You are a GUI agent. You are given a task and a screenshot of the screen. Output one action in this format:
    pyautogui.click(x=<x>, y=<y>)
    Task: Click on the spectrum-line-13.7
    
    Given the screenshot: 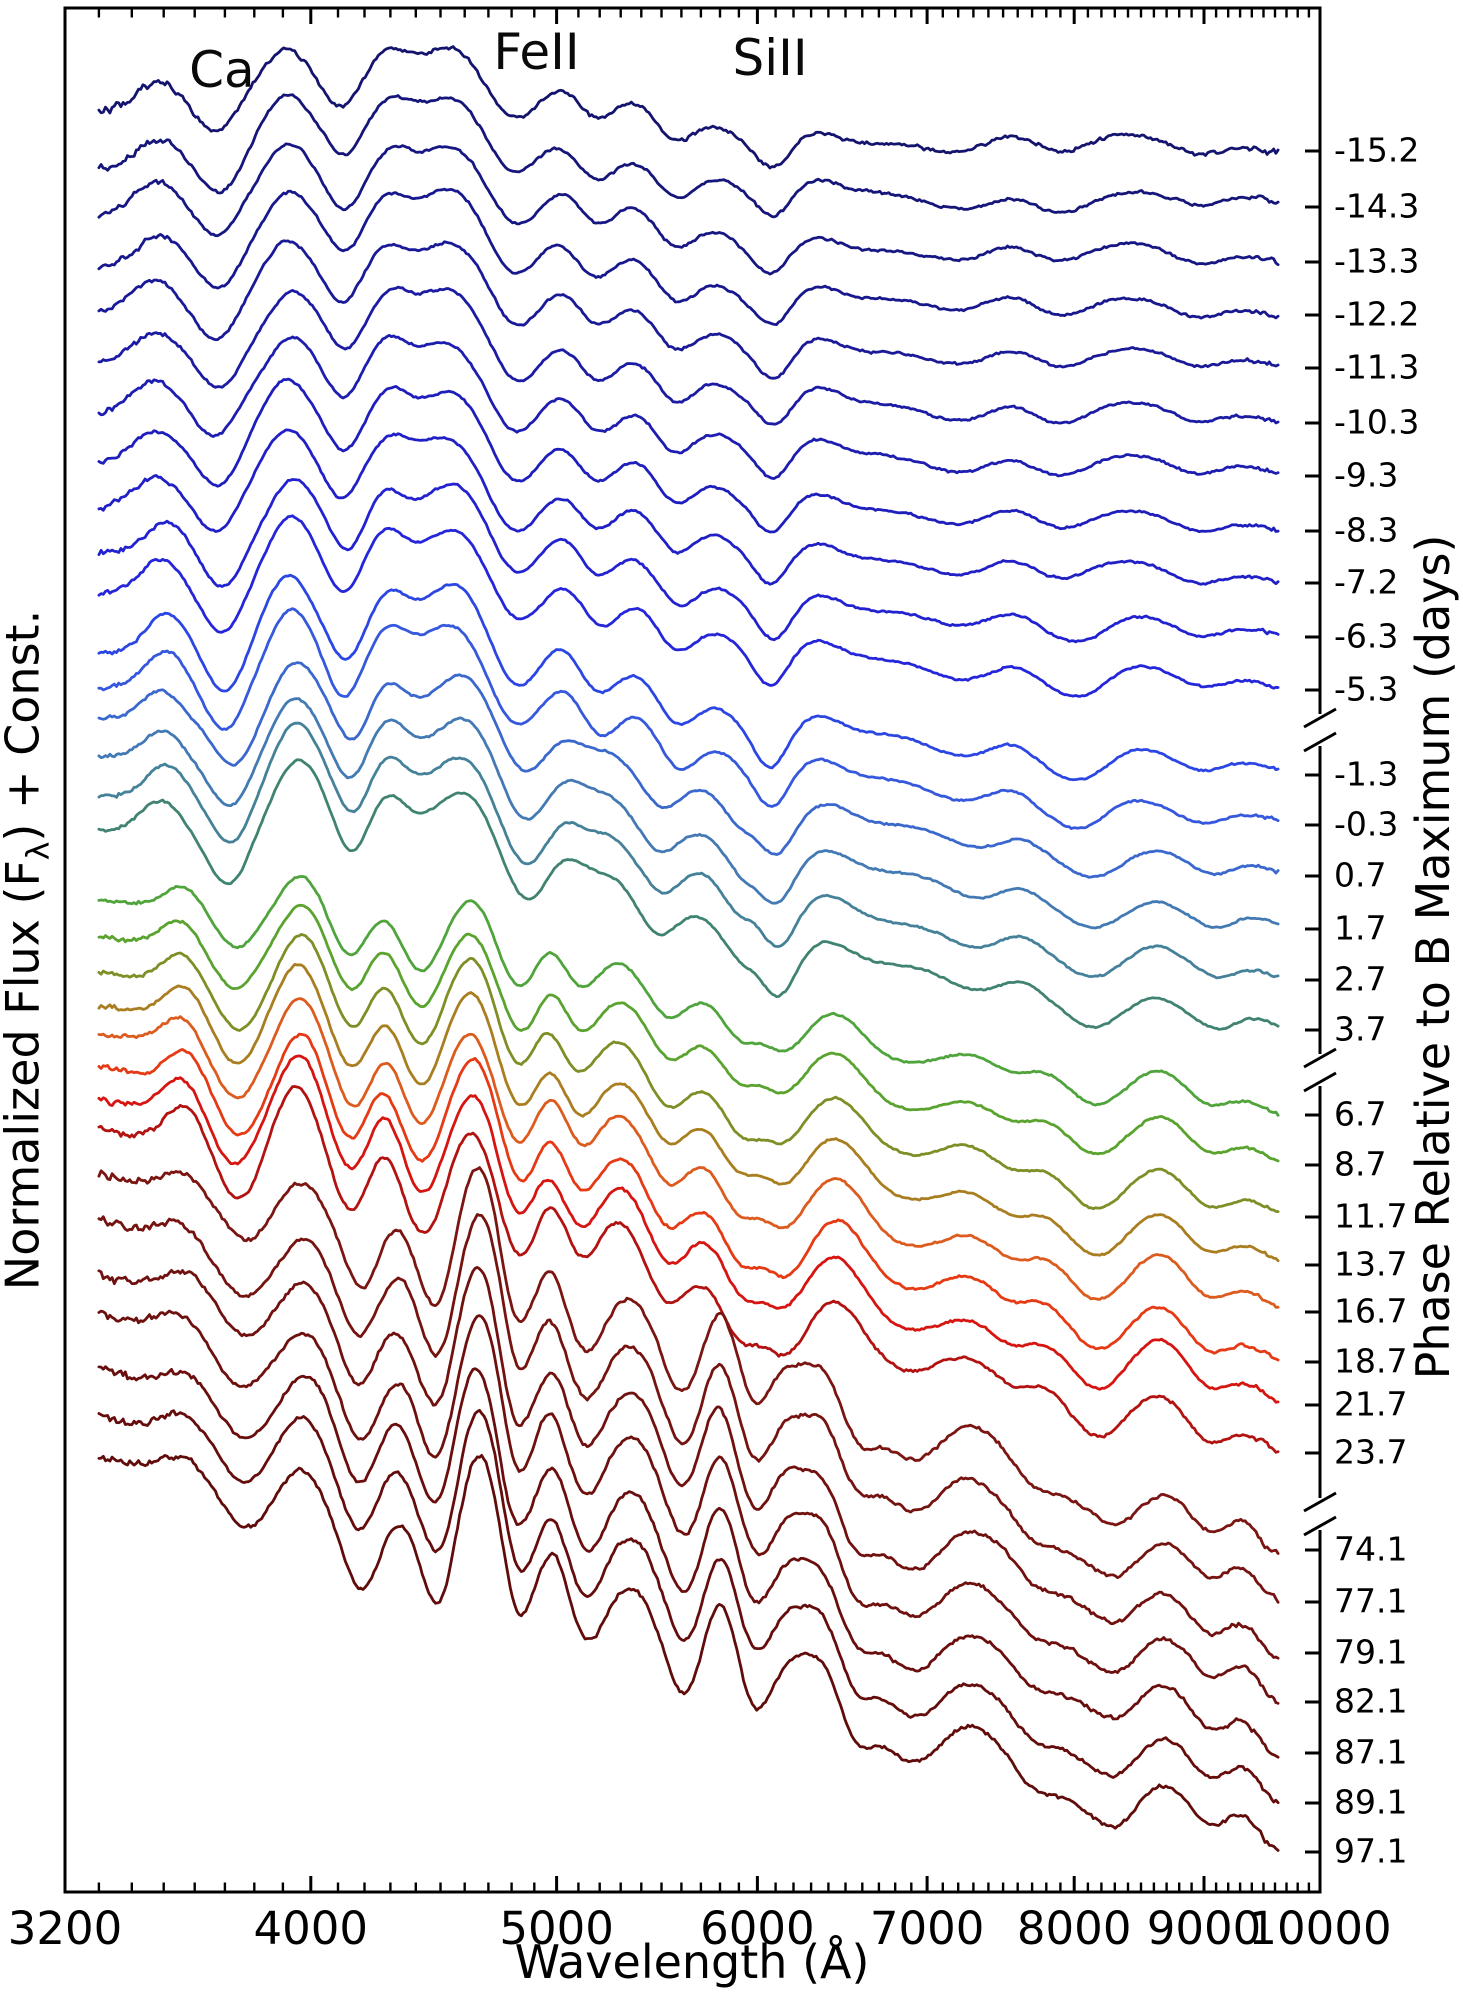 What is the action you would take?
    pyautogui.click(x=688, y=1113)
    